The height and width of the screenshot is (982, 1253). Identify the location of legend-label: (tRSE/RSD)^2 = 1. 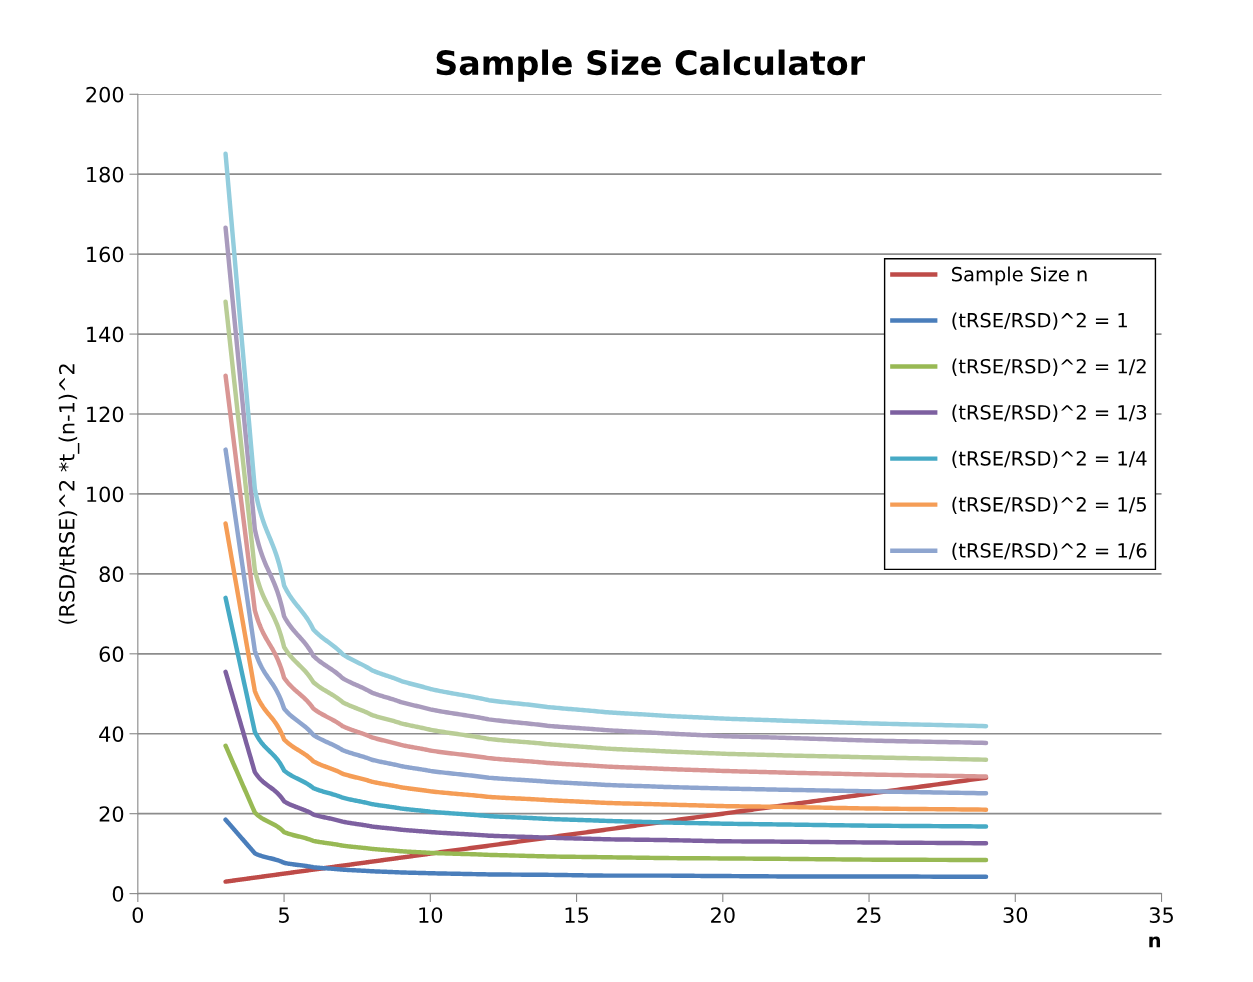
(1039, 321).